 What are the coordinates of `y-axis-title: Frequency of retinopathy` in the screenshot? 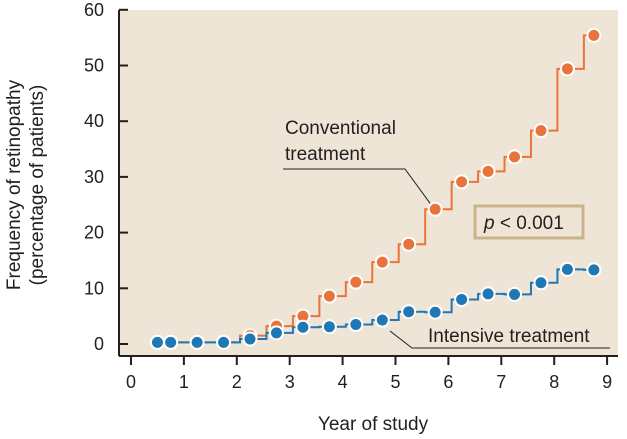 It's located at (14, 184).